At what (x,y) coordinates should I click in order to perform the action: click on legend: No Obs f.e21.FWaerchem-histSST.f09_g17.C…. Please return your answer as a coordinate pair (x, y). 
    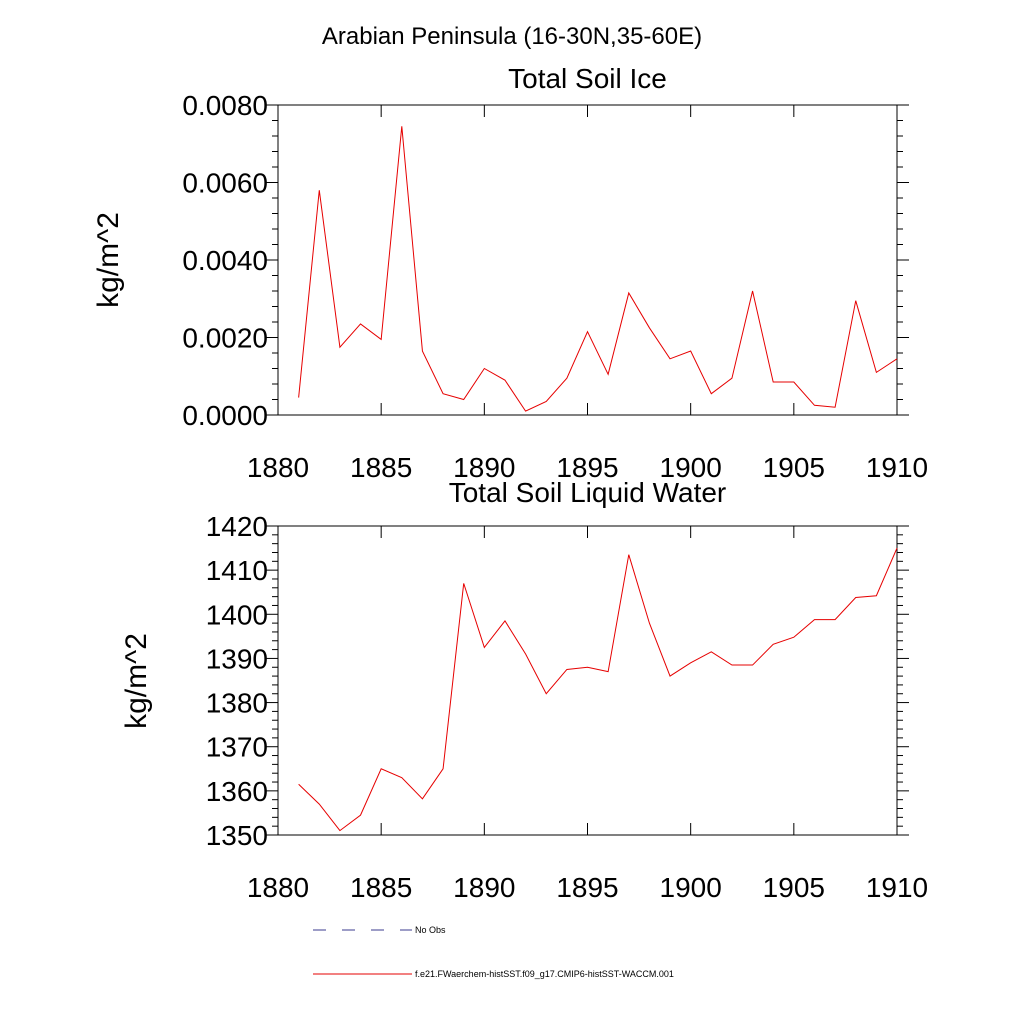
    Looking at the image, I should click on (493, 952).